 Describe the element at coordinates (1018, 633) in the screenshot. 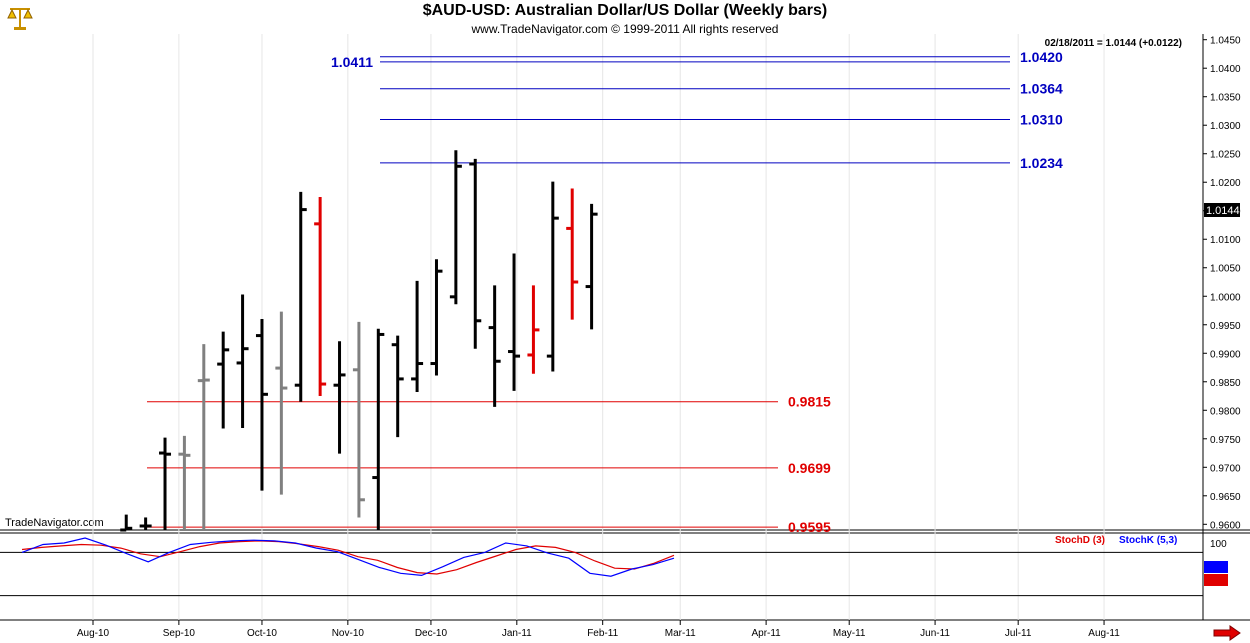

I see `x-tick-label: Jul-11` at that location.